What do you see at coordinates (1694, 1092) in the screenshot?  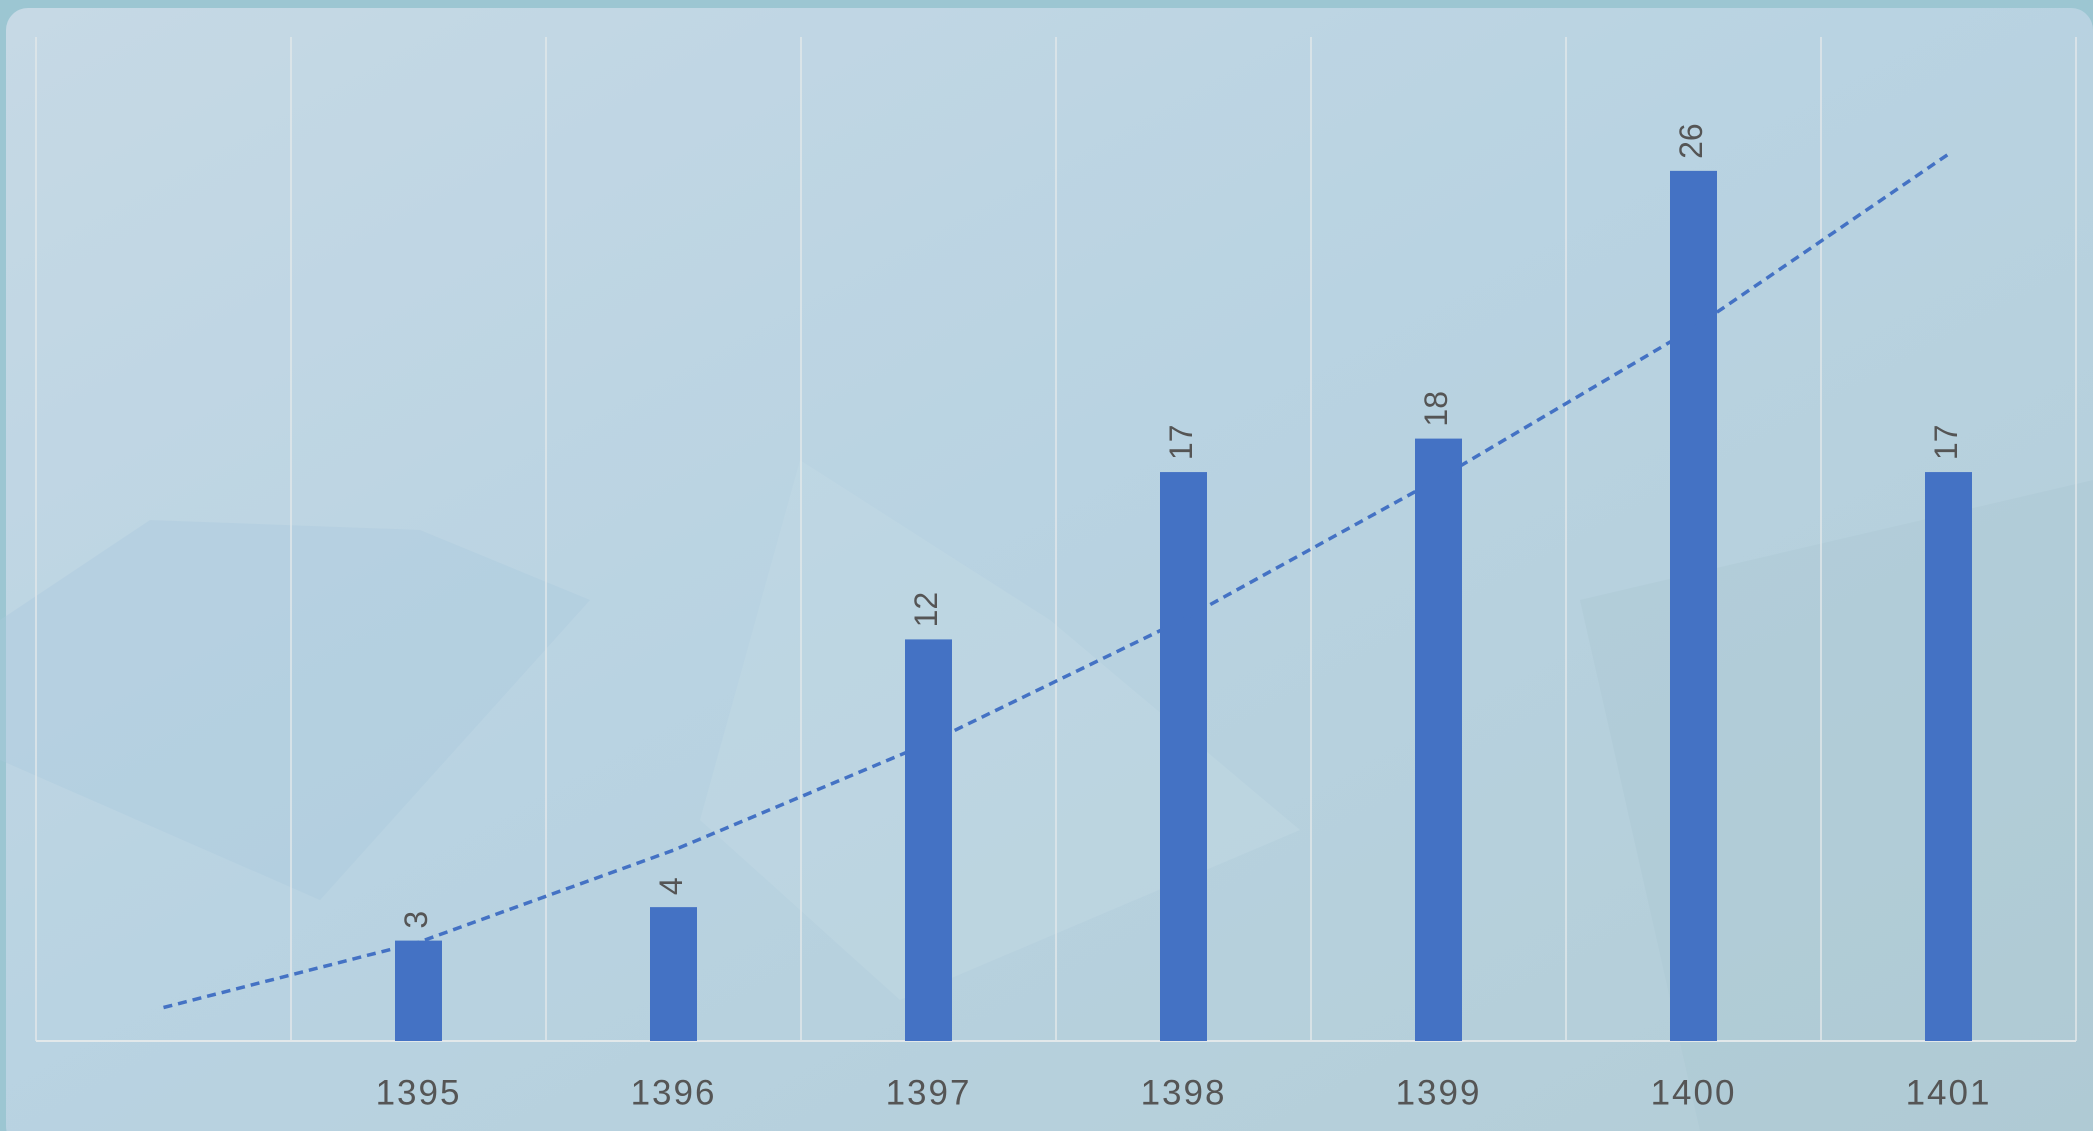 I see `x-tick-label: 1400` at bounding box center [1694, 1092].